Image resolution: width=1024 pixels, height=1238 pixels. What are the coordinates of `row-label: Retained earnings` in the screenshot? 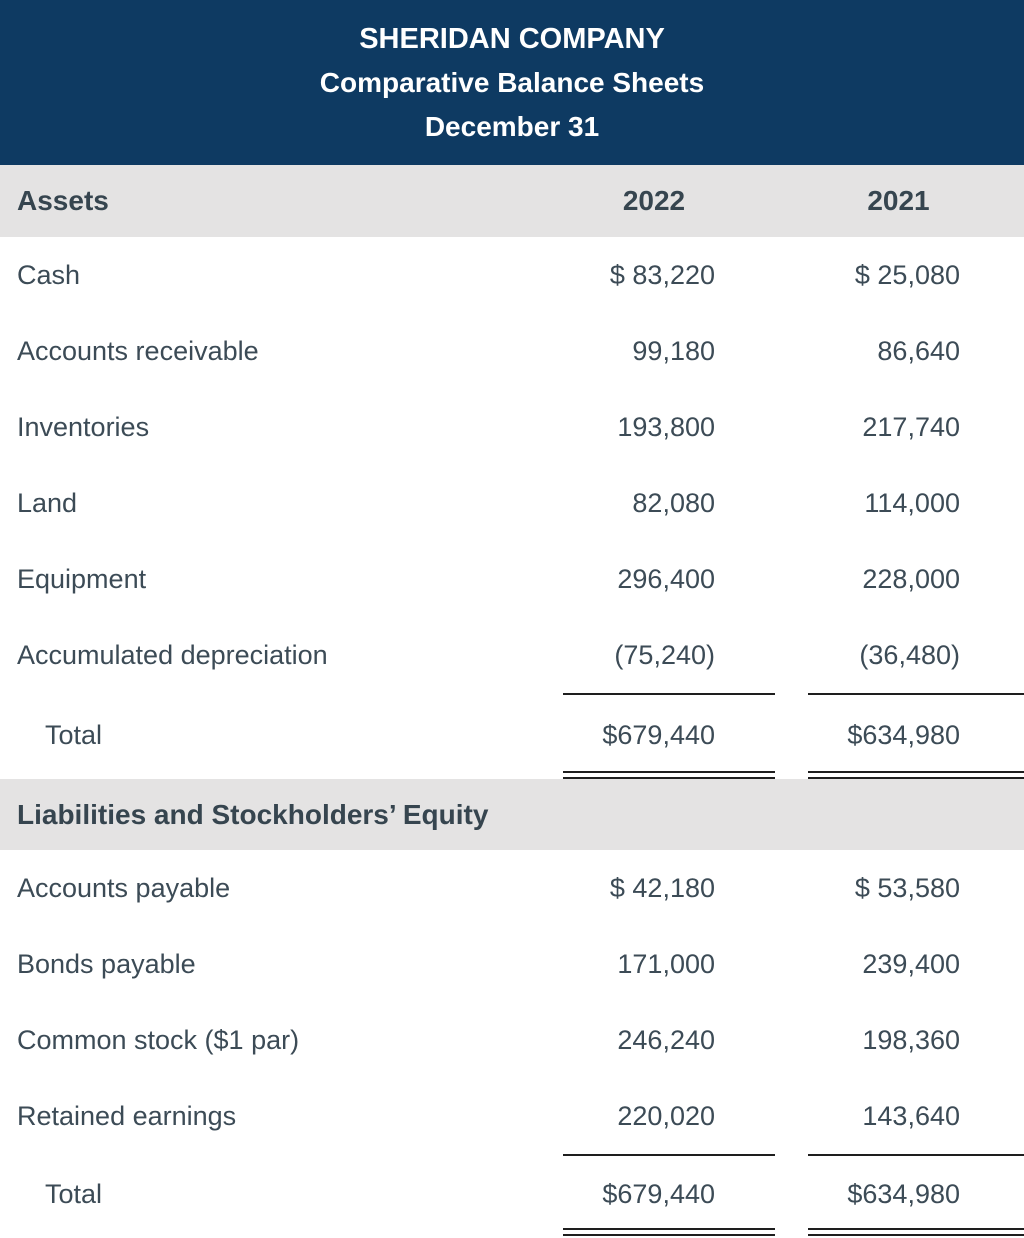 It's located at (127, 1115).